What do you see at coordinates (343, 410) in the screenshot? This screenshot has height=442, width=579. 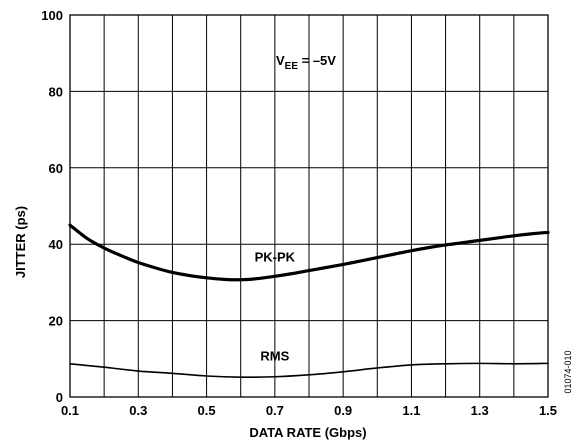 I see `x-tick-label: 0.9` at bounding box center [343, 410].